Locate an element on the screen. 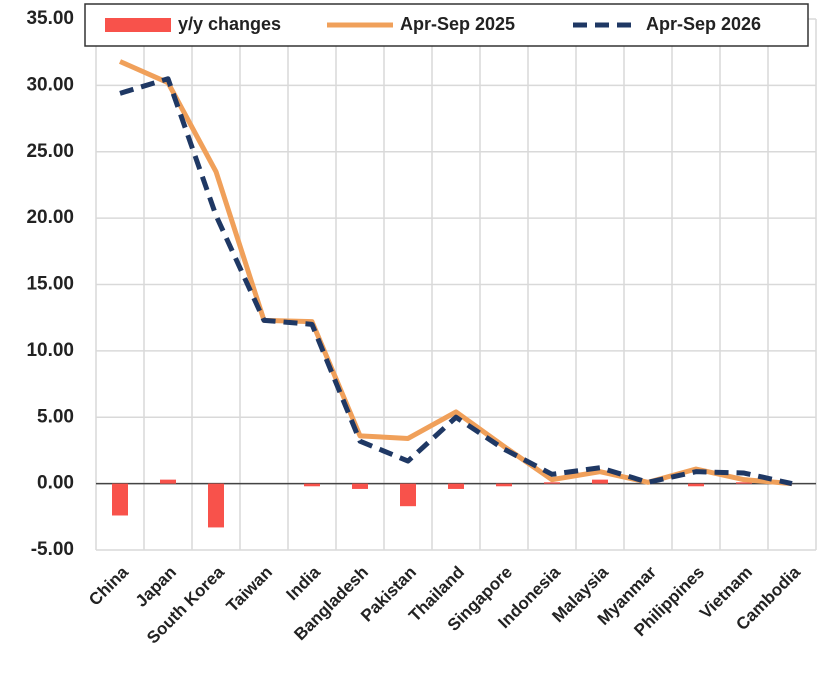 This screenshot has width=817, height=674. legend-label: y/y changes is located at coordinates (229, 24).